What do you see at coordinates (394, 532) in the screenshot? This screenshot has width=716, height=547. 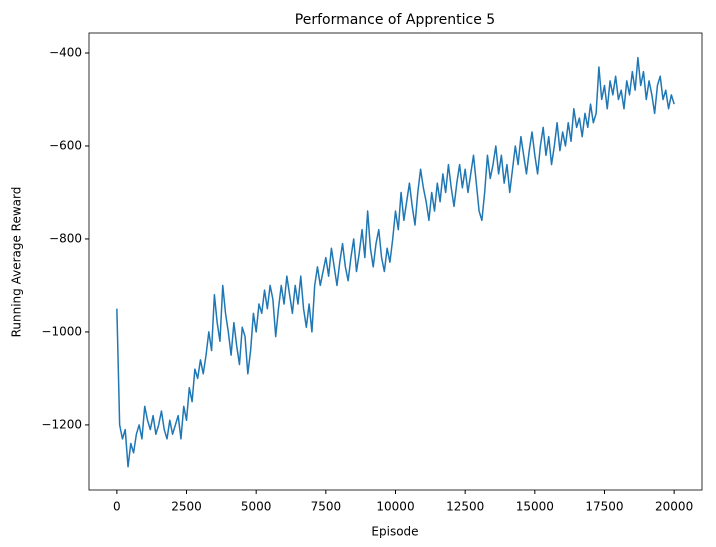 I see `x-axis-label: Episode` at bounding box center [394, 532].